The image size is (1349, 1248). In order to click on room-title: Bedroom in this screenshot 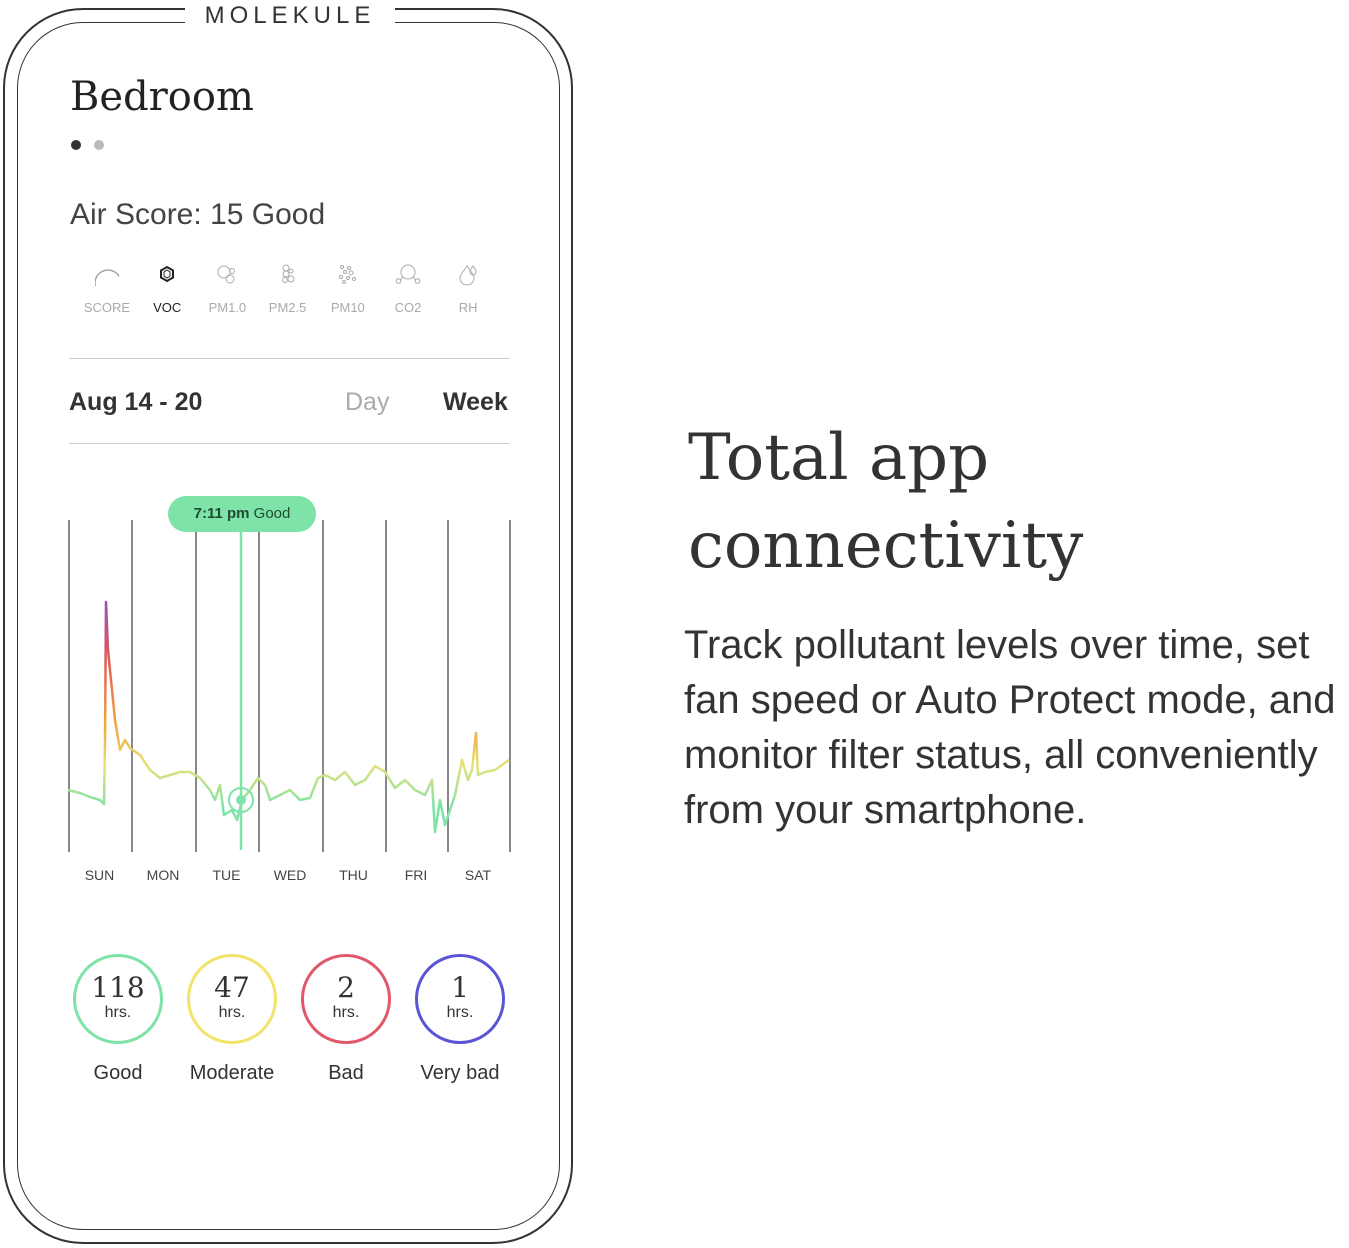, I will do `click(162, 97)`.